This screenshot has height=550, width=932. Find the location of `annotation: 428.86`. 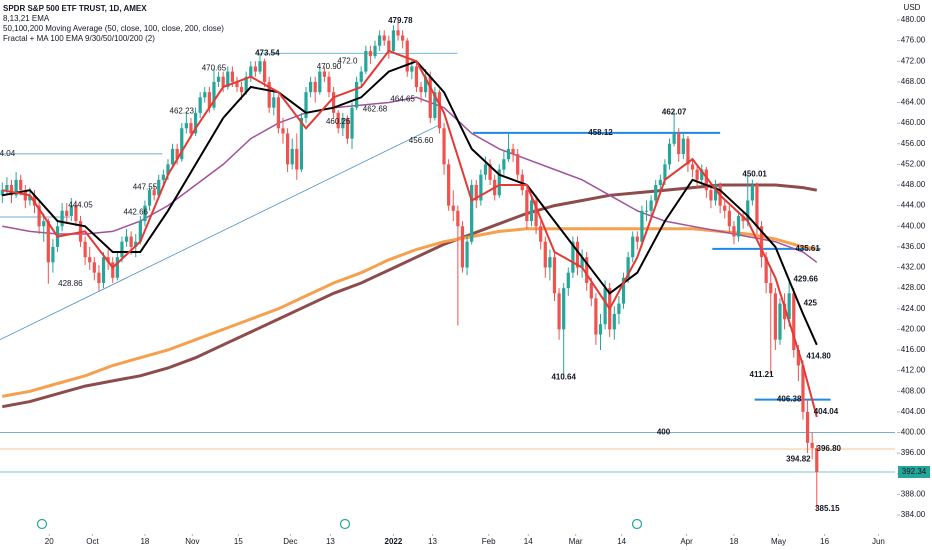

annotation: 428.86 is located at coordinates (70, 283).